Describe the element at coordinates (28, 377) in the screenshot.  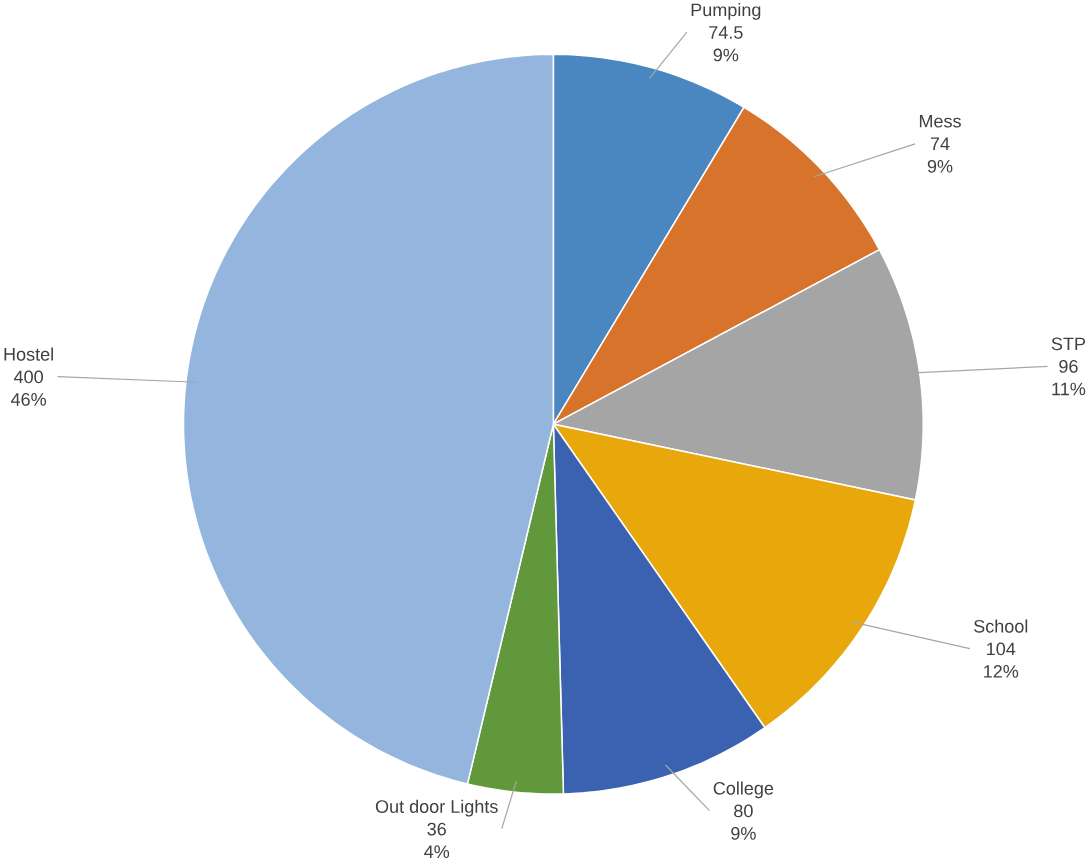
I see `data-label: 400` at that location.